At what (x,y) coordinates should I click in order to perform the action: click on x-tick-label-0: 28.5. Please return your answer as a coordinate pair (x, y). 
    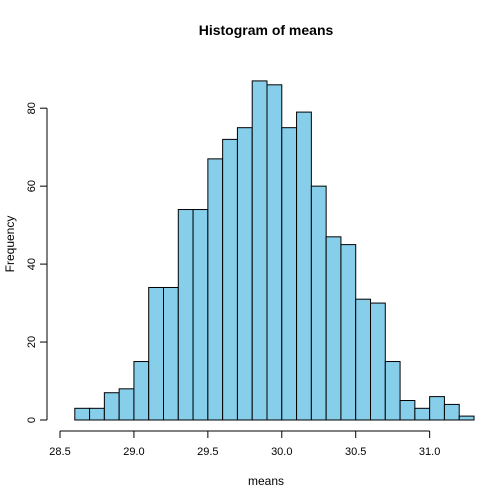
    Looking at the image, I should click on (59, 452).